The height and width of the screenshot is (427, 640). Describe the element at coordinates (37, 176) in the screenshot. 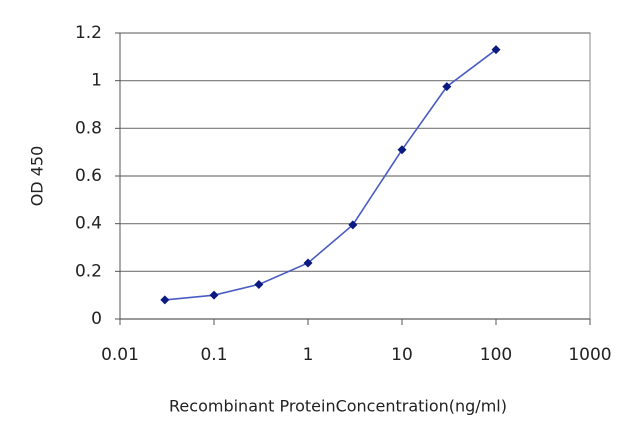

I see `y-axis-label: OD 450` at that location.